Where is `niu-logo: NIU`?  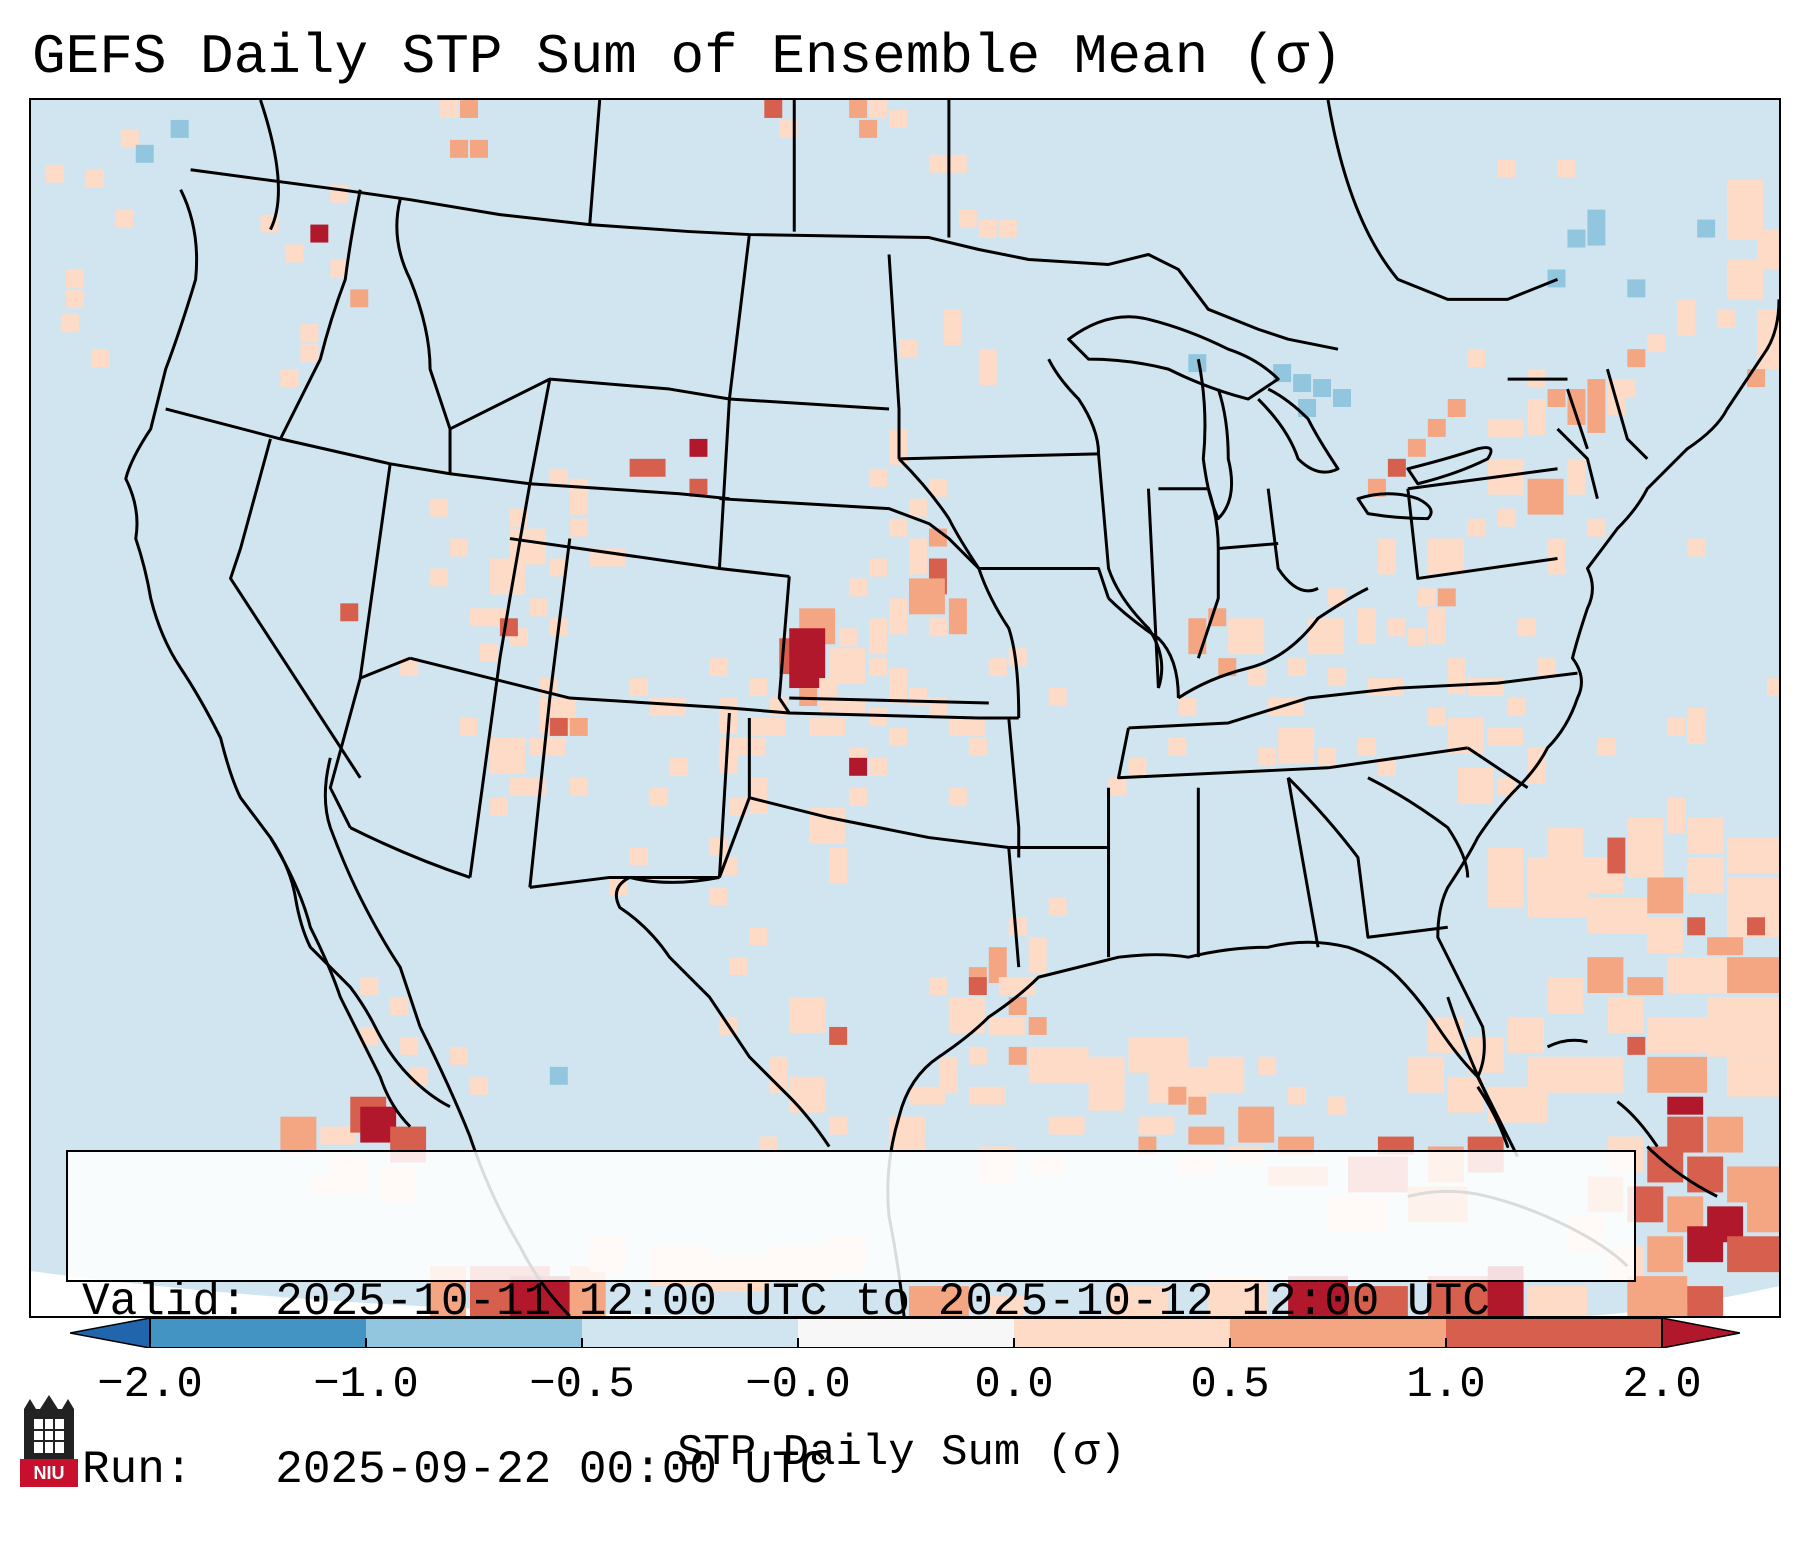
niu-logo: NIU is located at coordinates (49, 1443).